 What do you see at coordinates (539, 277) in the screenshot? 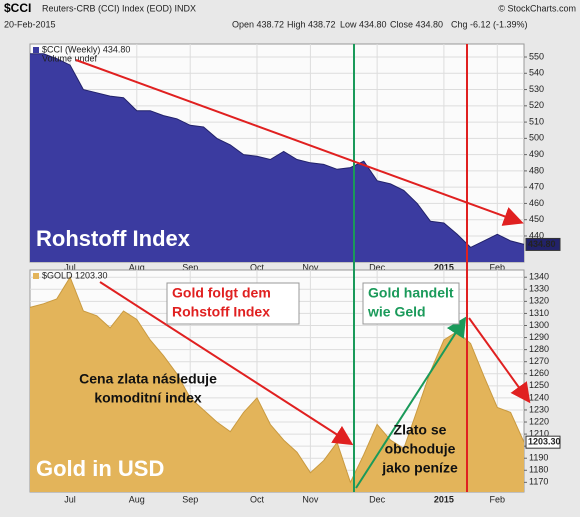
I see `y-tick-label: 1340` at bounding box center [539, 277].